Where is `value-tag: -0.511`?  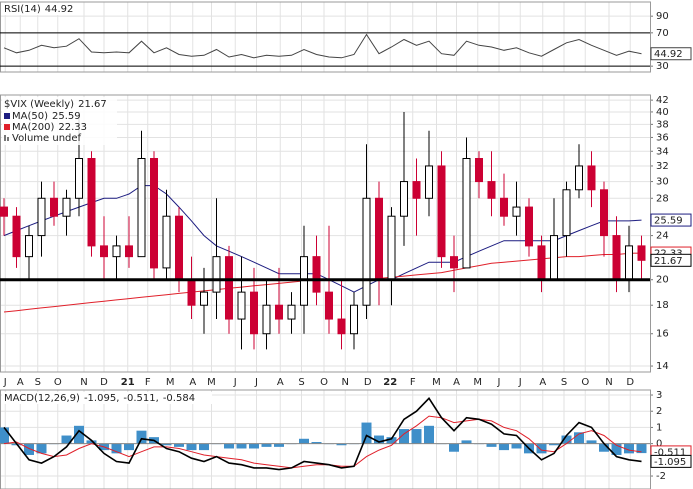 value-tag: -0.511 is located at coordinates (670, 452).